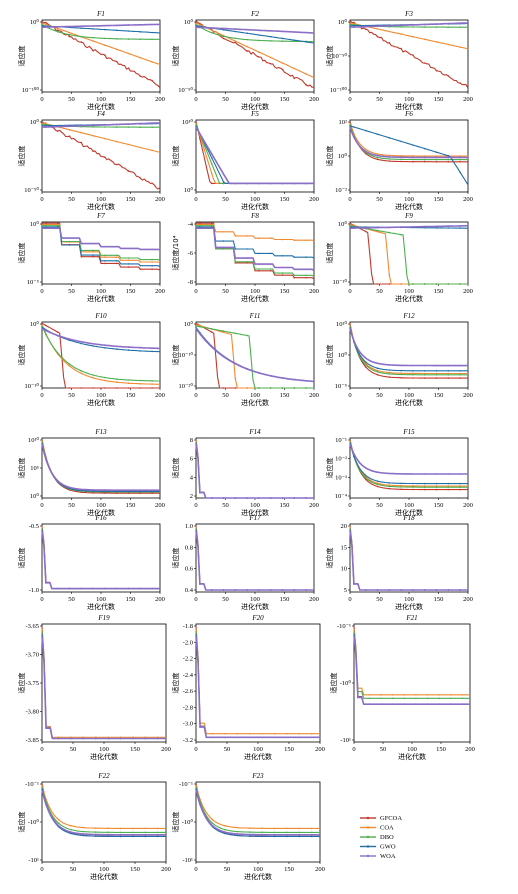 The image size is (518, 894). What do you see at coordinates (408, 432) in the screenshot?
I see `panel-title: F15` at bounding box center [408, 432].